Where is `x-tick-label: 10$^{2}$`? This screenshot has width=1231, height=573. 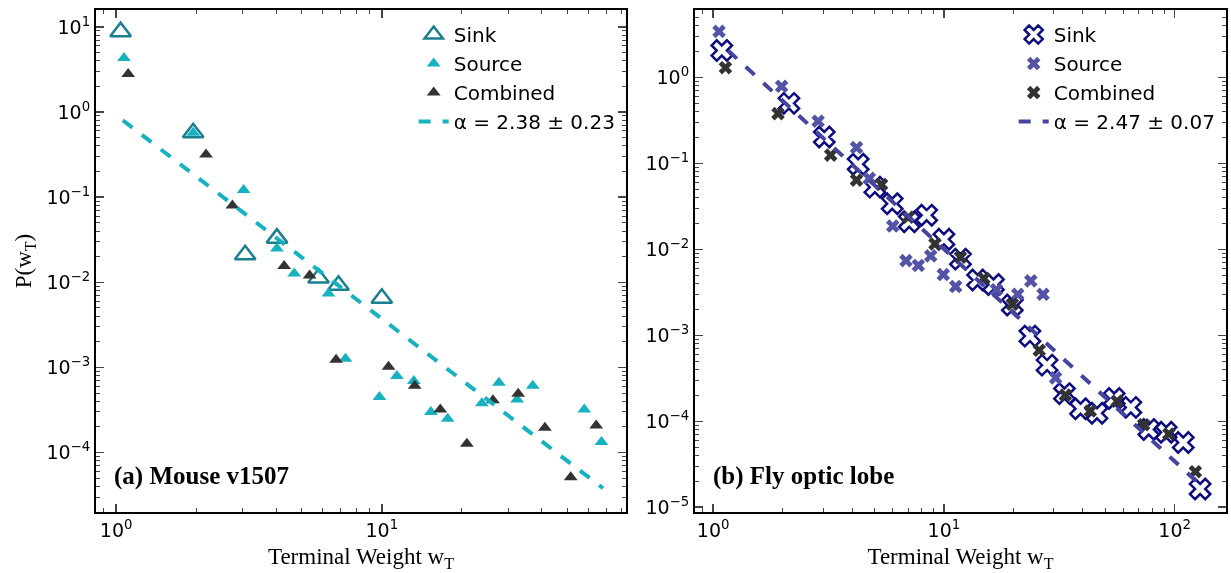 x-tick-label: 10$^{2}$ is located at coordinates (1174, 528).